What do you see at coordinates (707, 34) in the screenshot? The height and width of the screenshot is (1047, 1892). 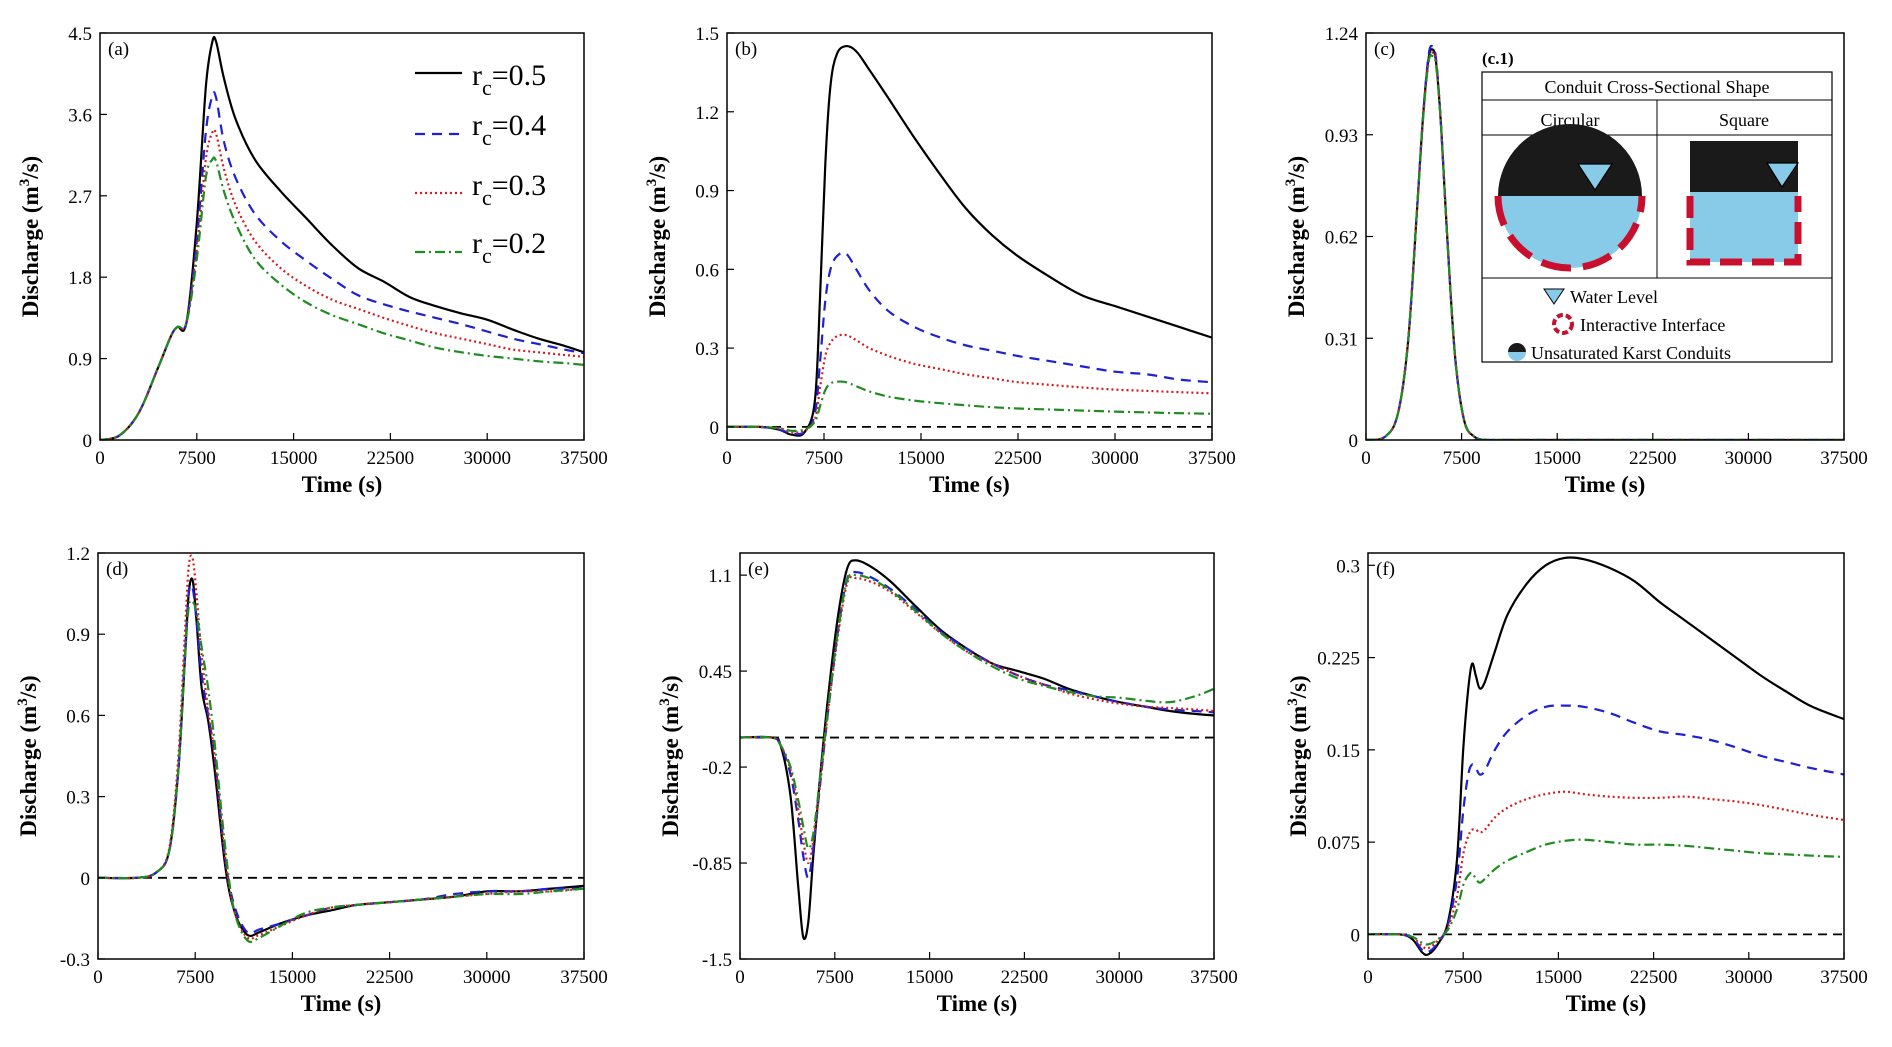 I see `y-tick-label: 1.5` at bounding box center [707, 34].